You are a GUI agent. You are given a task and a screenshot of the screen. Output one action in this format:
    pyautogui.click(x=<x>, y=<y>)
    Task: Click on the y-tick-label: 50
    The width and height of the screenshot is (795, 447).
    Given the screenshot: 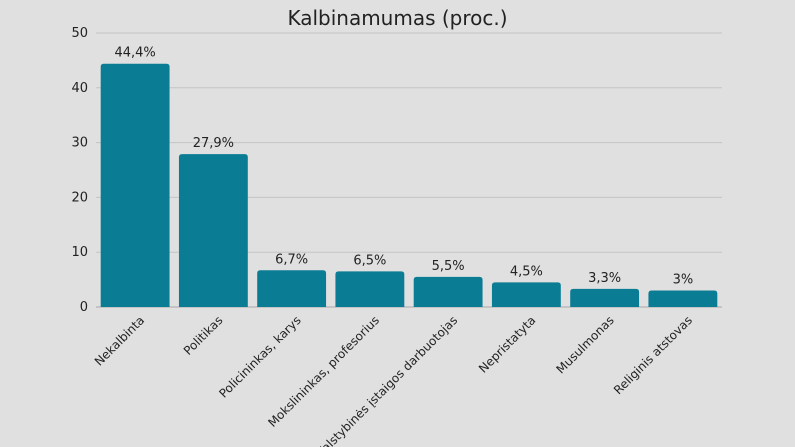 What is the action you would take?
    pyautogui.click(x=79, y=33)
    